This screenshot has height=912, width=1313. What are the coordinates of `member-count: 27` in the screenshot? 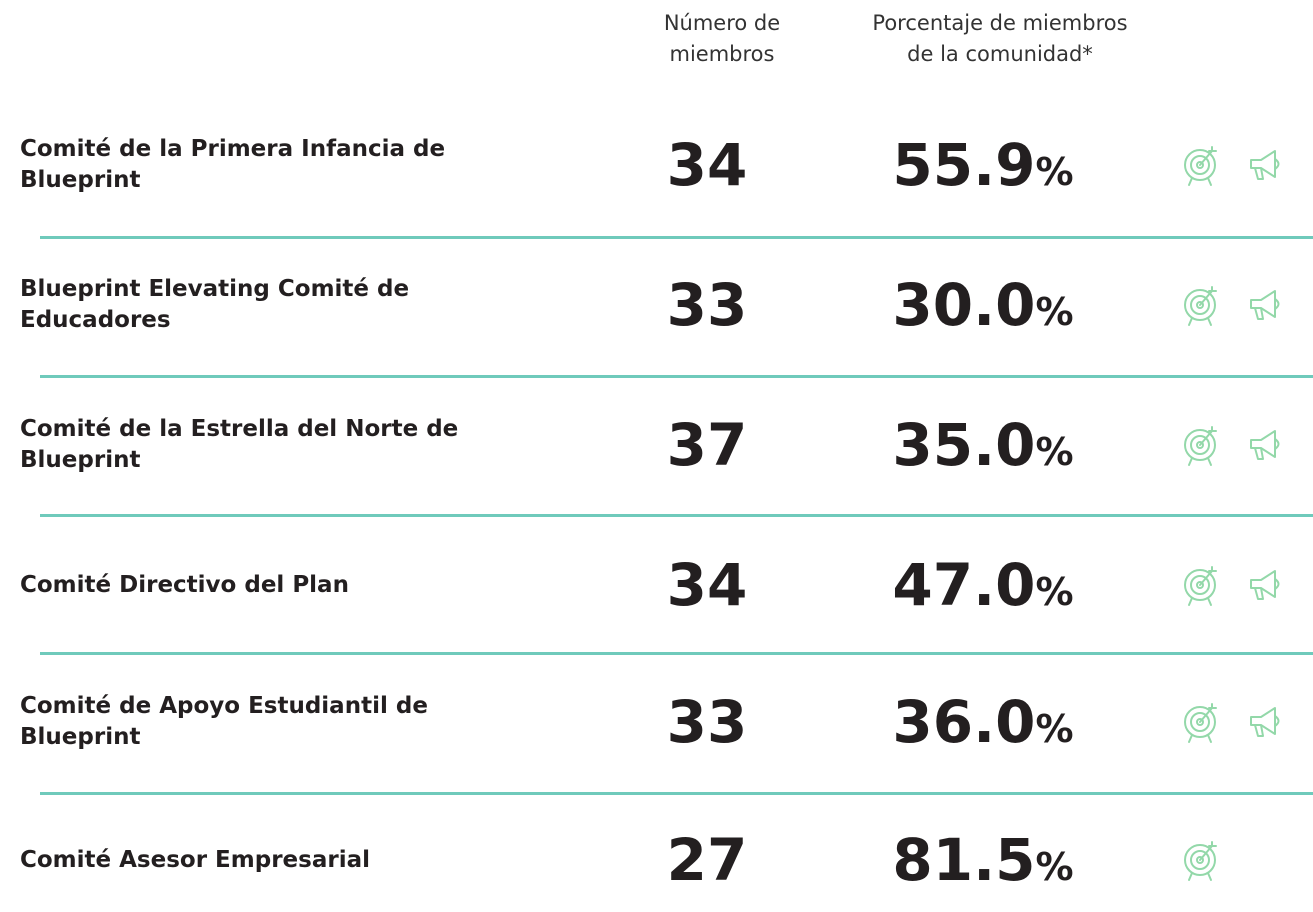 It's located at (707, 860).